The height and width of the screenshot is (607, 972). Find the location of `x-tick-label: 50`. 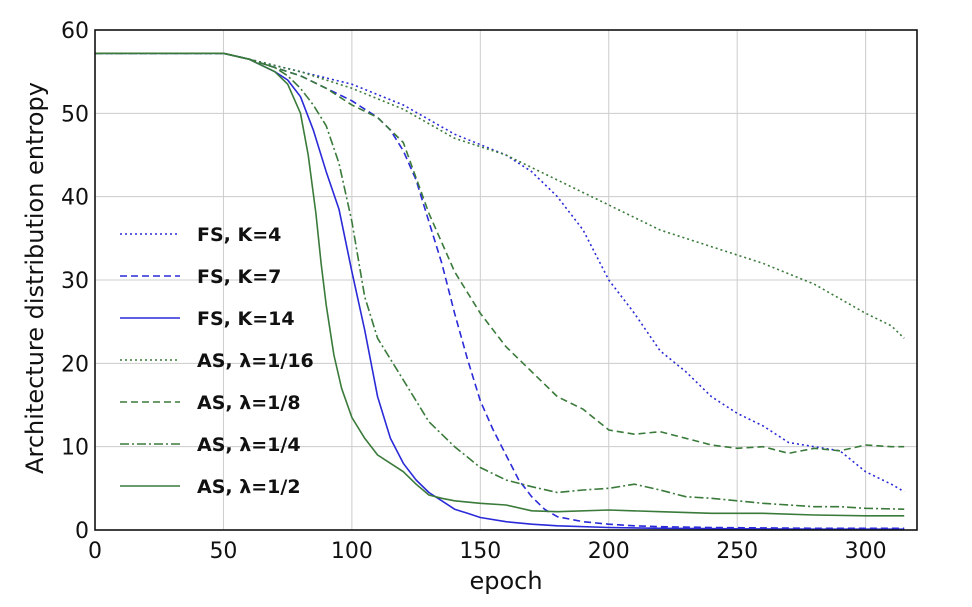

x-tick-label: 50 is located at coordinates (223, 551).